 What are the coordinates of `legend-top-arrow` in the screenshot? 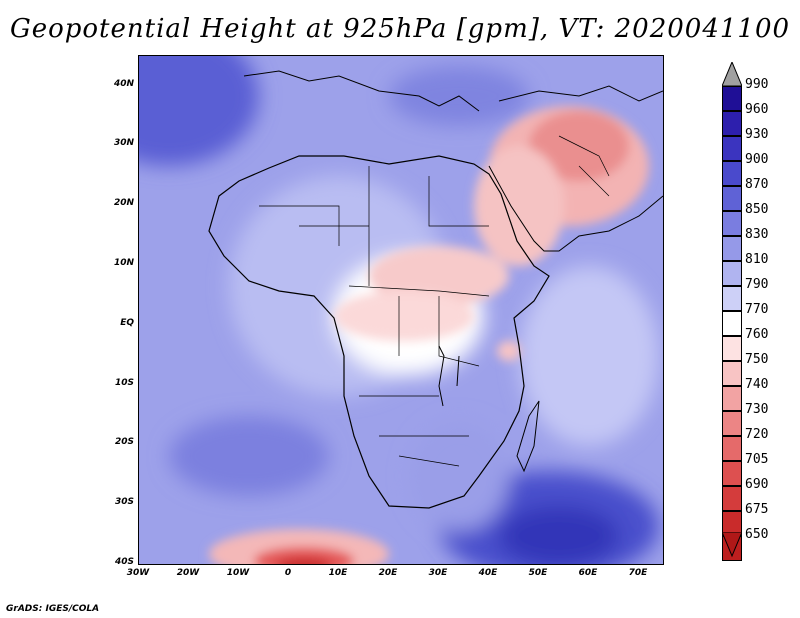 It's located at (732, 74).